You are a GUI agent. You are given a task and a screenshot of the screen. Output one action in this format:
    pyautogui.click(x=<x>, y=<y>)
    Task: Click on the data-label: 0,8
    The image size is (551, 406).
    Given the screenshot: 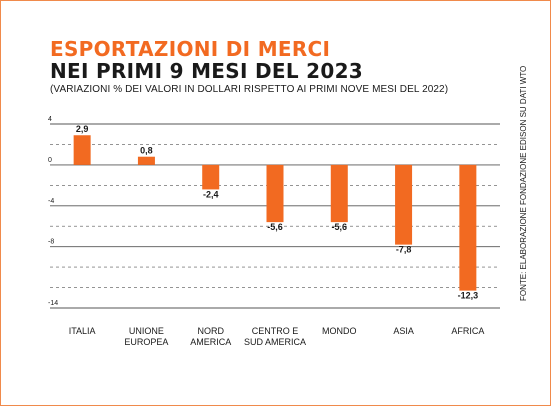 What is the action you would take?
    pyautogui.click(x=146, y=151)
    